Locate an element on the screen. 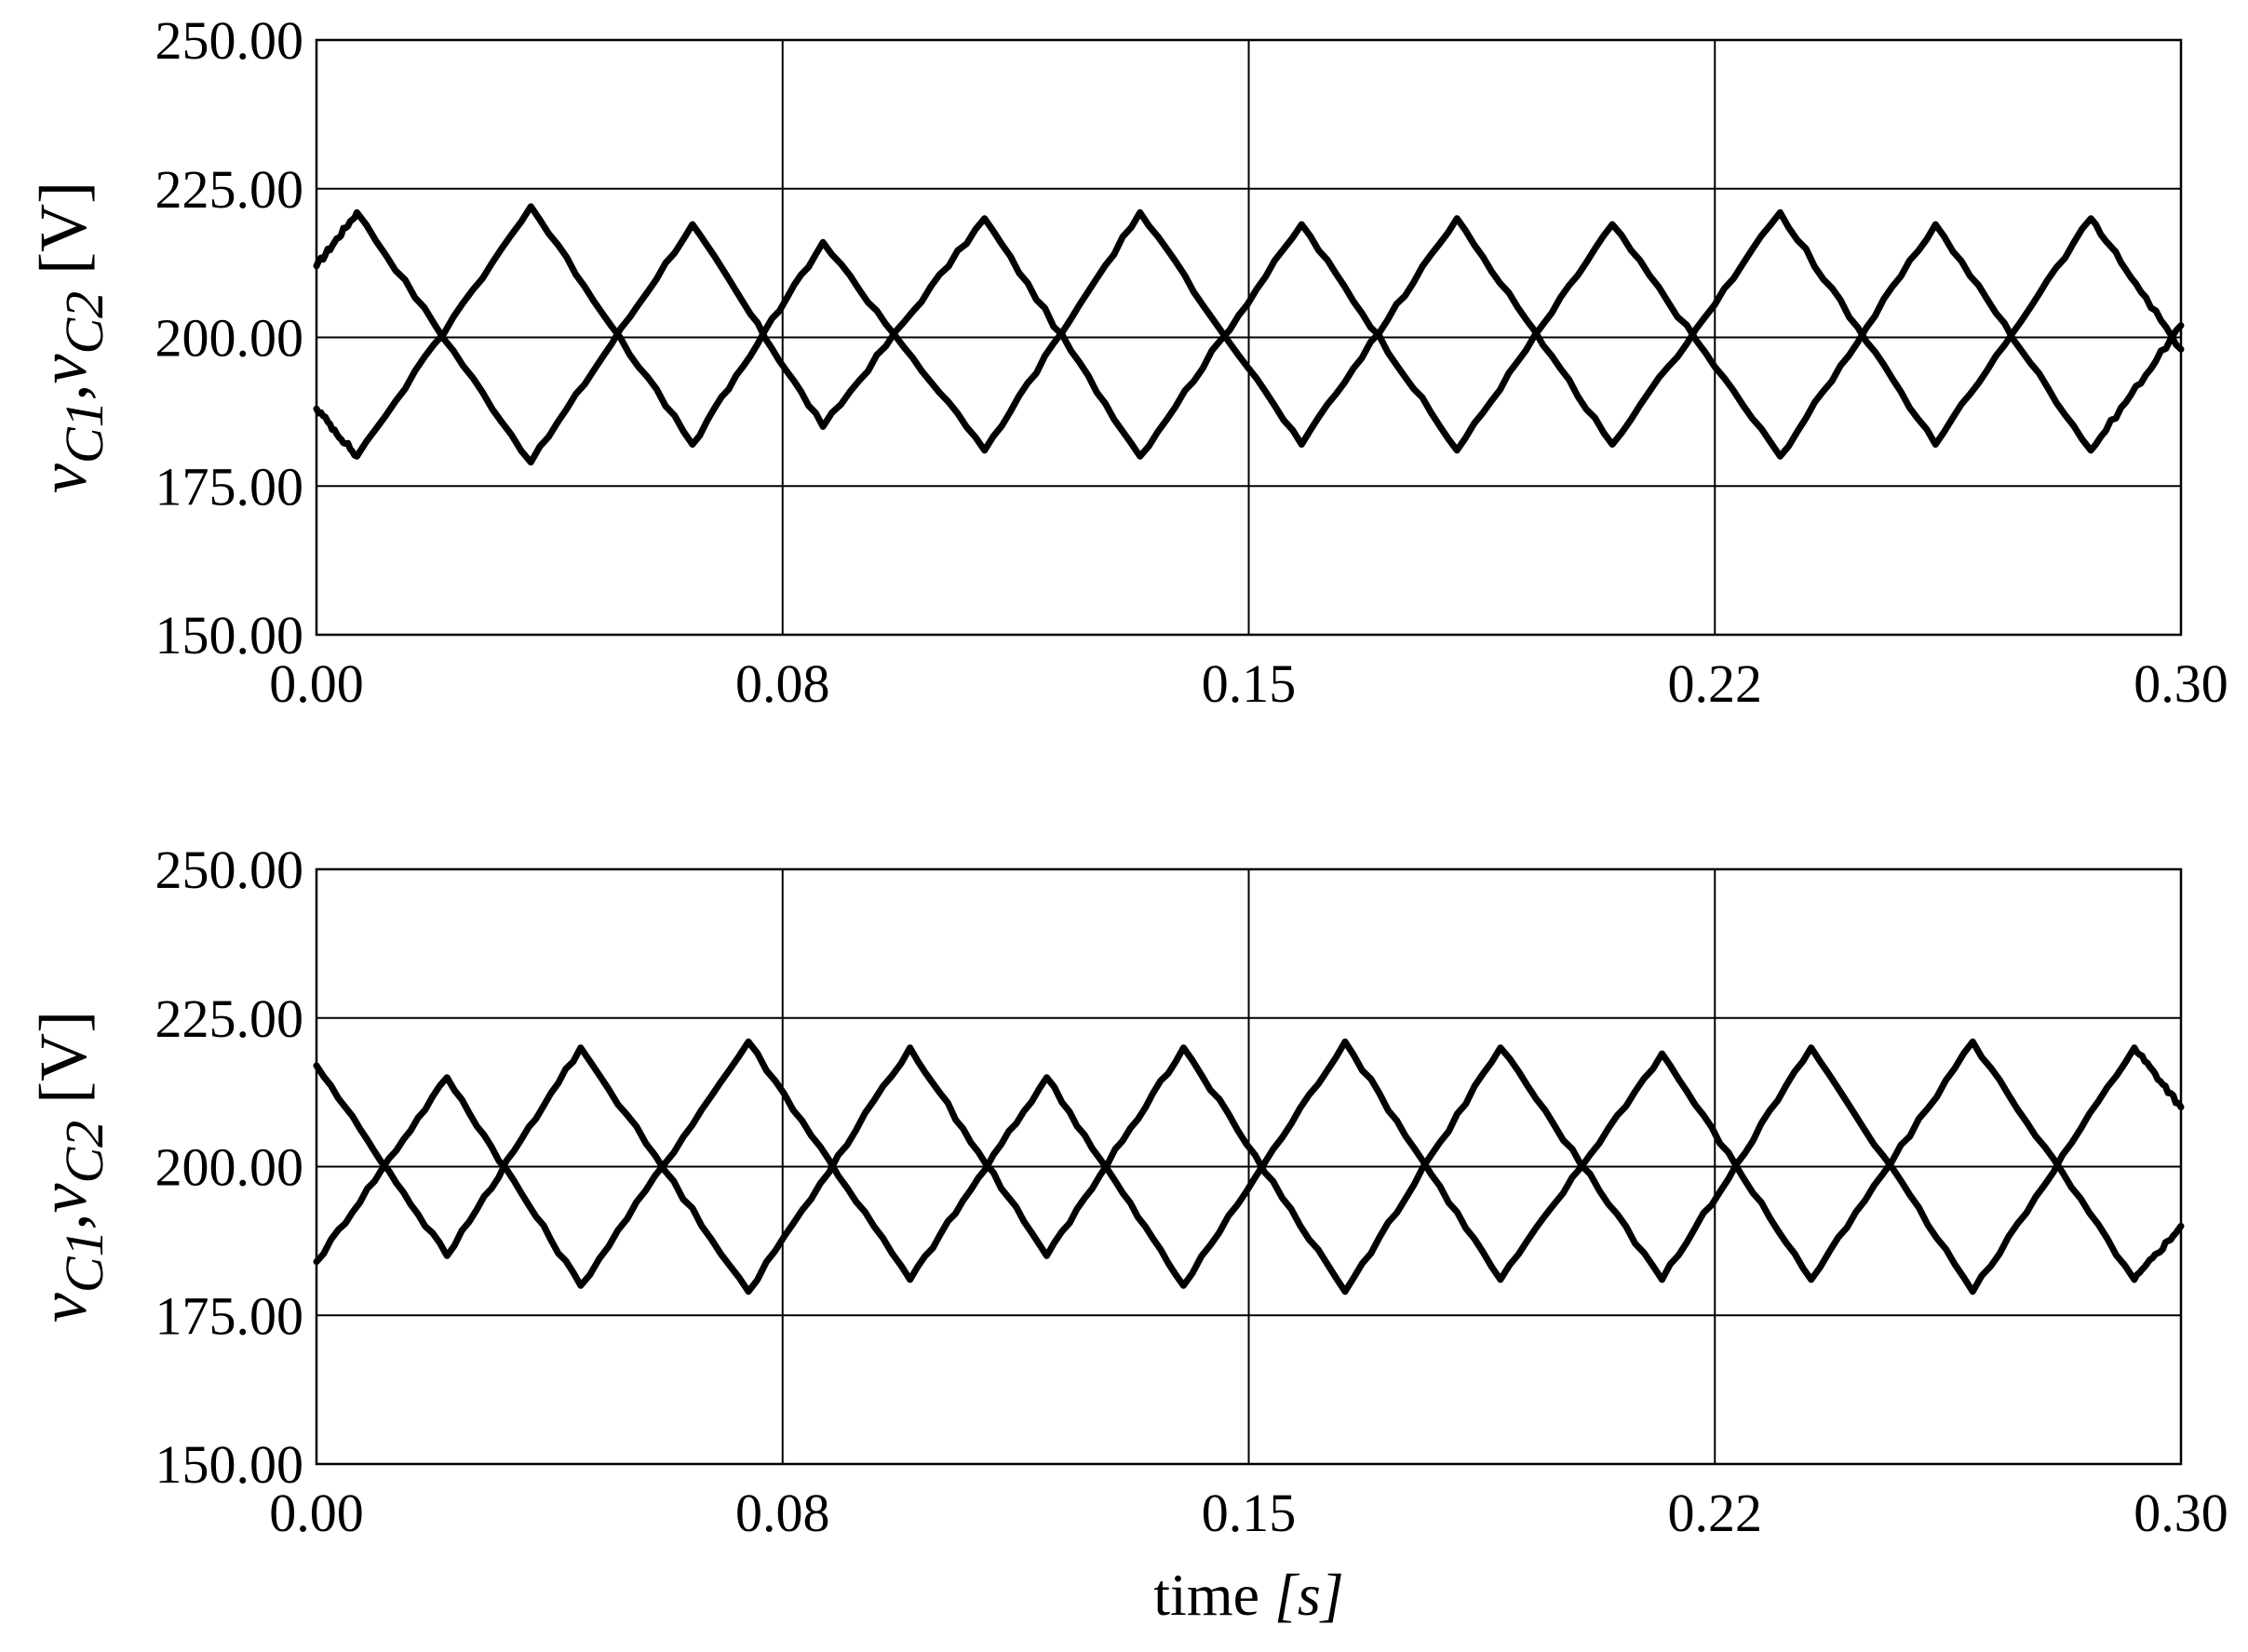 The width and height of the screenshot is (2248, 1652). x-axis-label: time [s] is located at coordinates (1248, 1595).